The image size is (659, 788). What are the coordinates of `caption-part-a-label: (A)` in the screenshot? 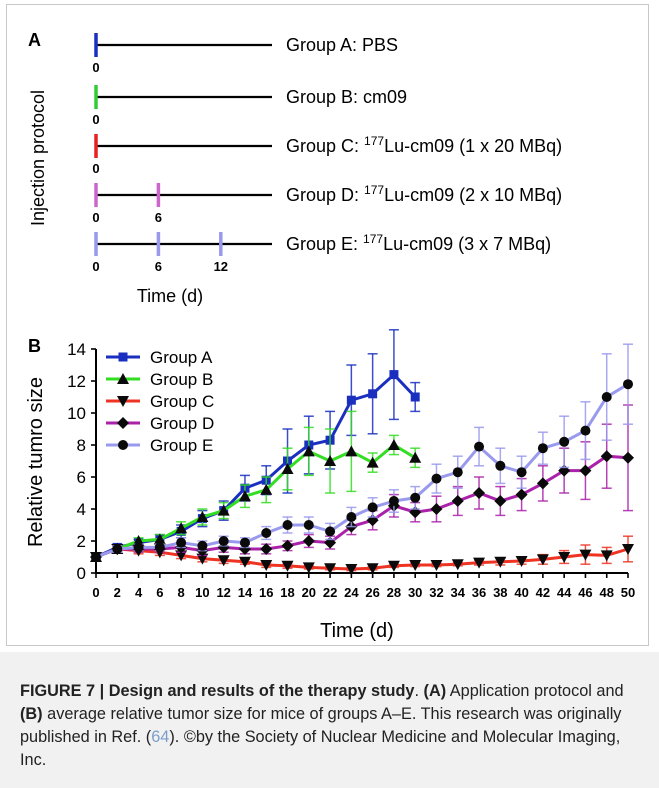 It's located at (435, 691).